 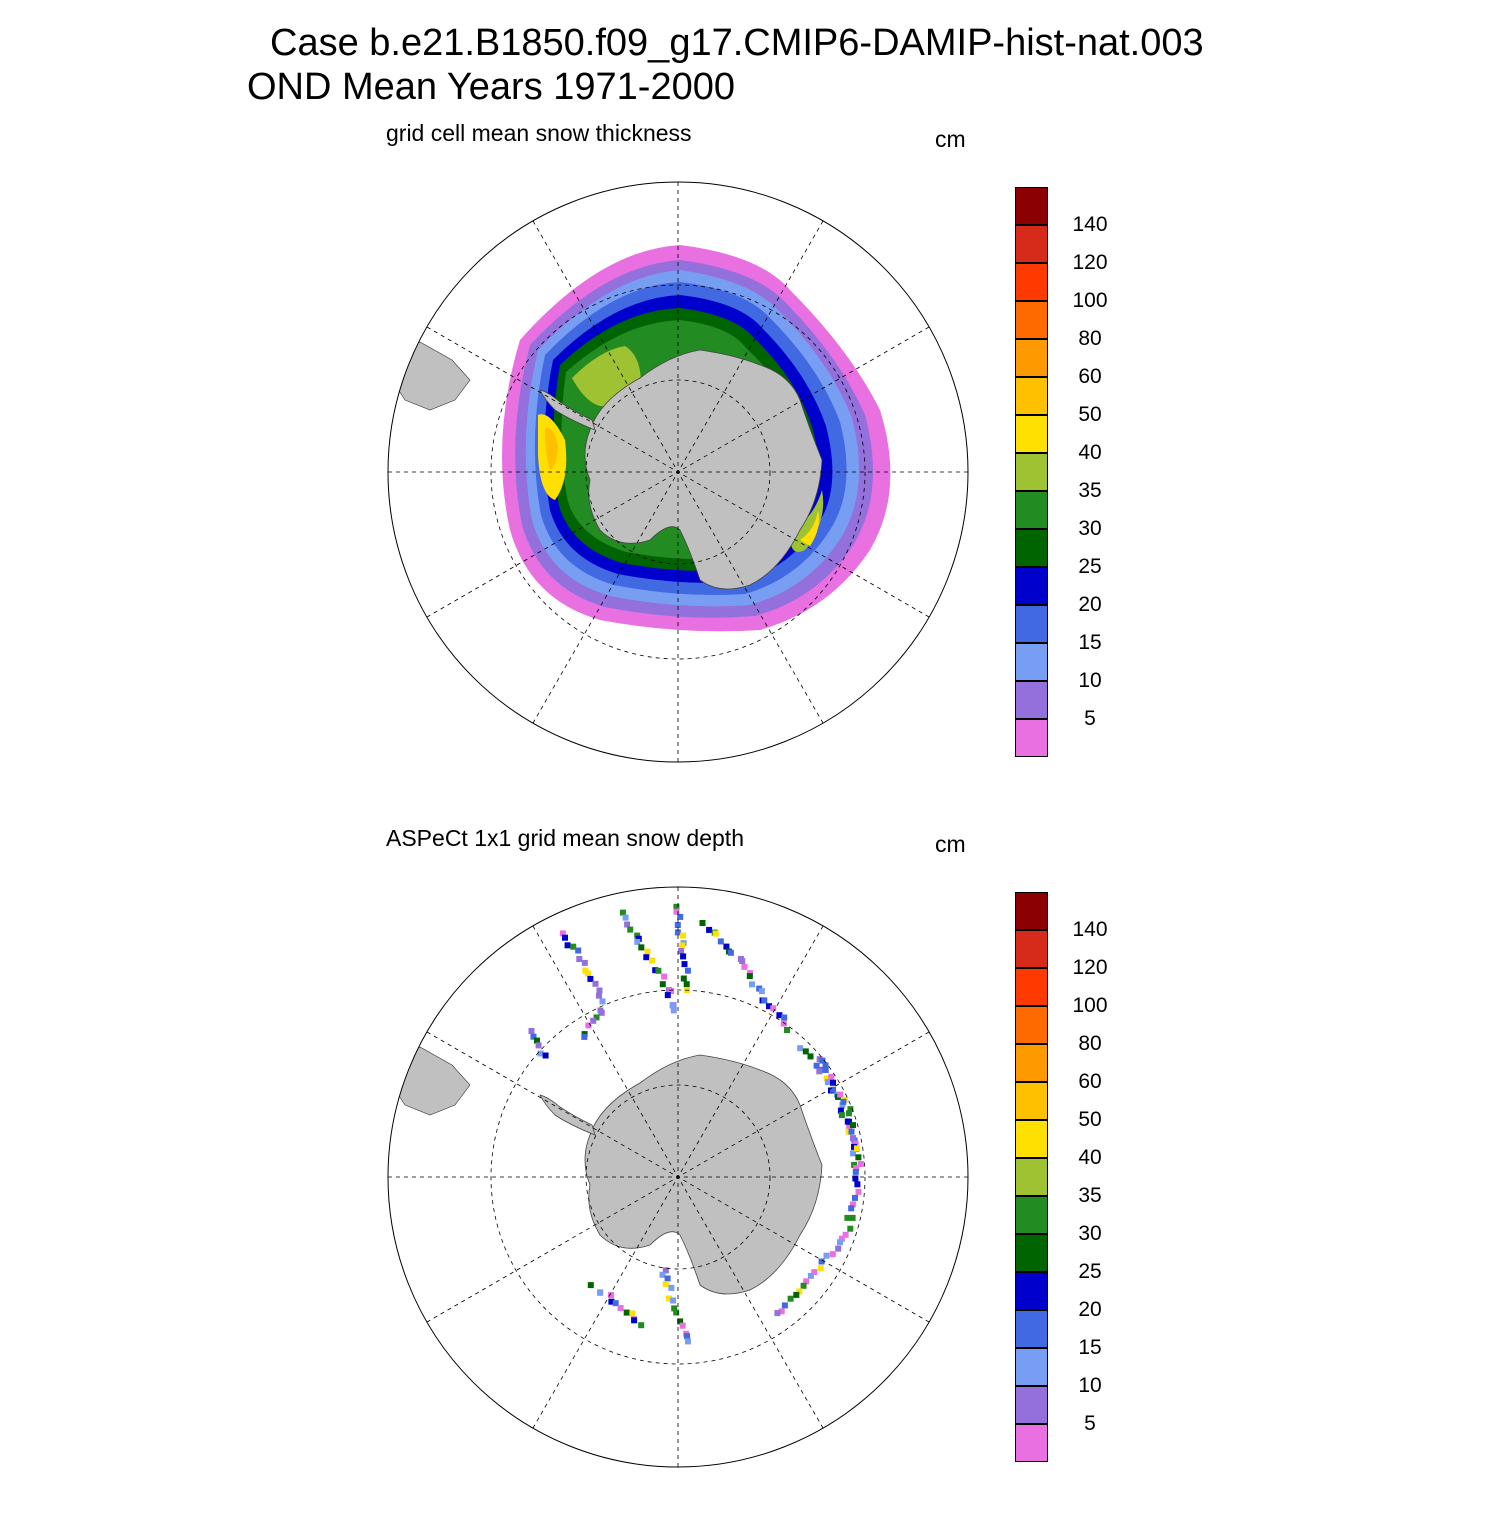 What do you see at coordinates (703, 469) in the screenshot?
I see `antarctica-land` at bounding box center [703, 469].